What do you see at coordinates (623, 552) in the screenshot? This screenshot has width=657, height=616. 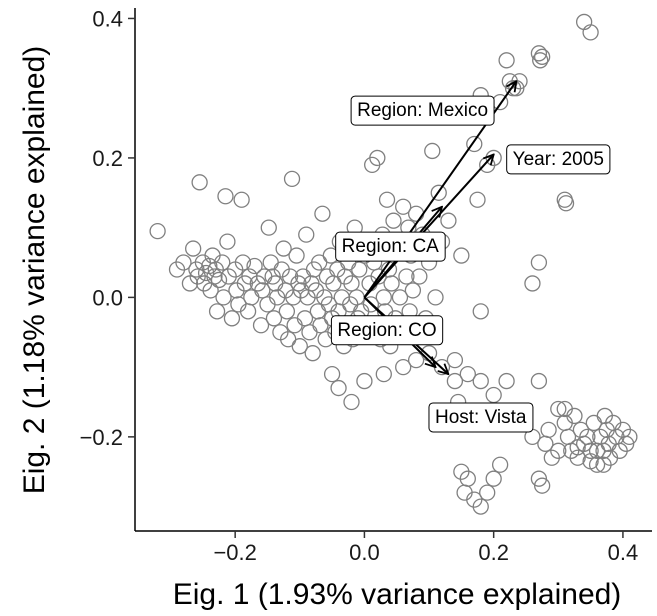 I see `x-tick-label: 0.4` at bounding box center [623, 552].